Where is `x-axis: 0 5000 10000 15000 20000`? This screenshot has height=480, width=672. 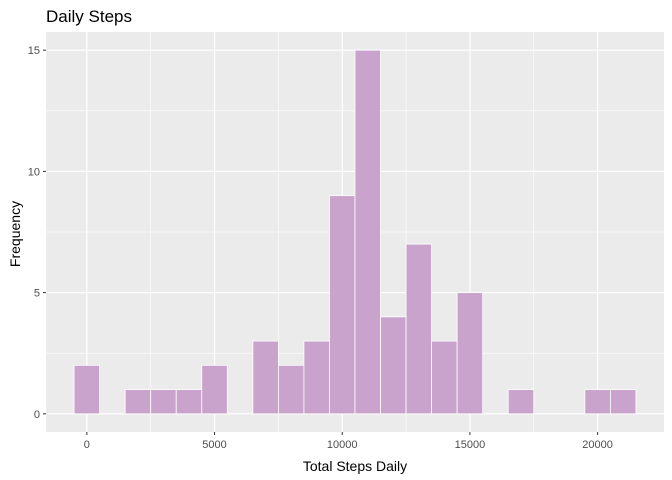 x-axis: 0 5000 10000 15000 20000 is located at coordinates (348, 441).